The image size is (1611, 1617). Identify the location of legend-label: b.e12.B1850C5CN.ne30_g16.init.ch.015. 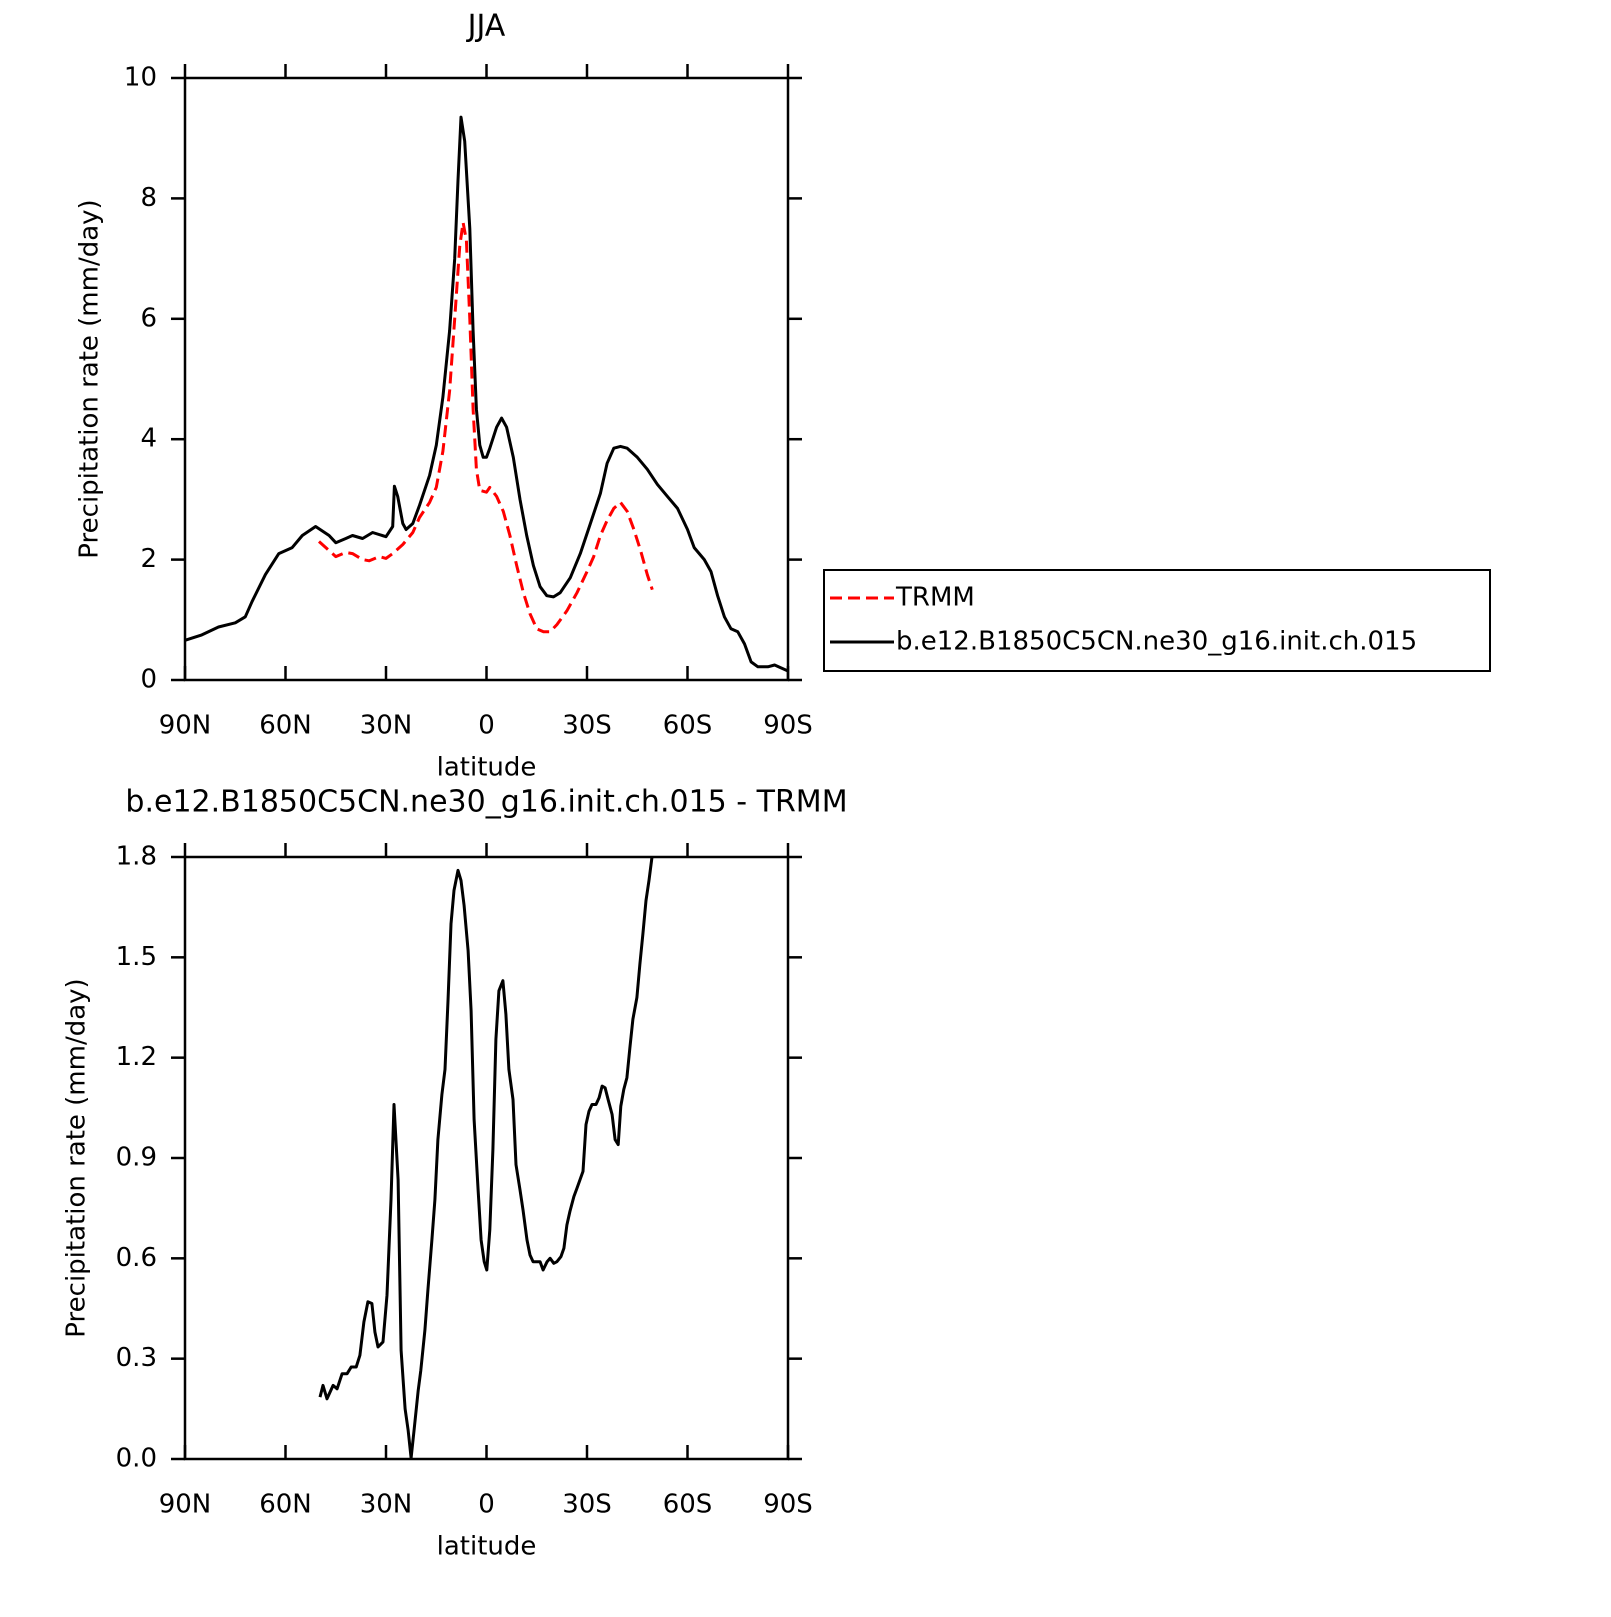
(1156, 642).